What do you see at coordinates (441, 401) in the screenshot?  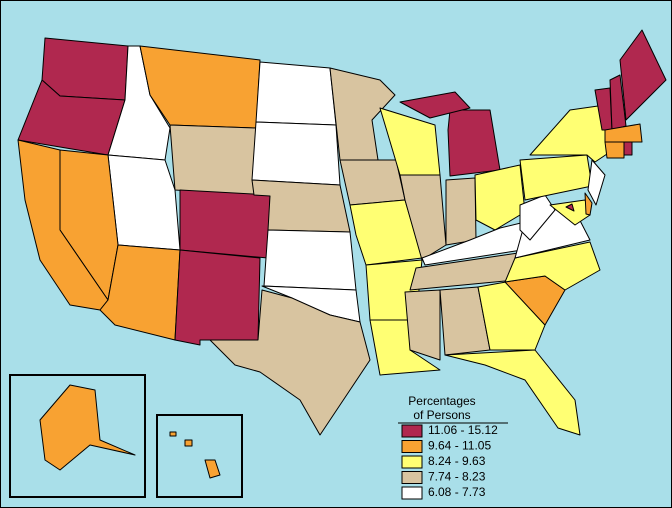 I see `legend-title: Percentages` at bounding box center [441, 401].